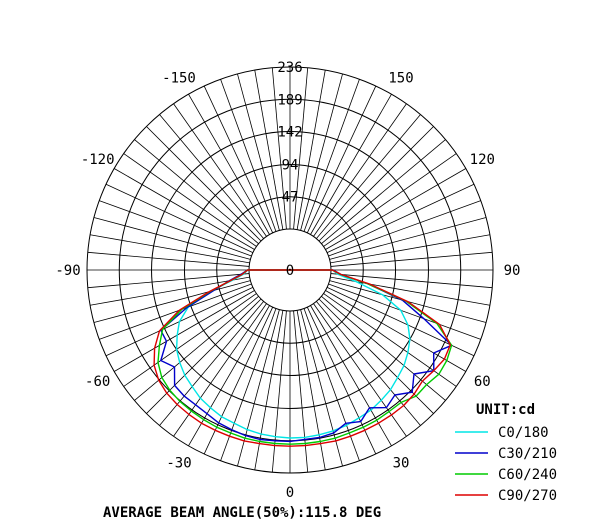 This screenshot has width=591, height=527. I want to click on angle-tick-label: 30, so click(401, 463).